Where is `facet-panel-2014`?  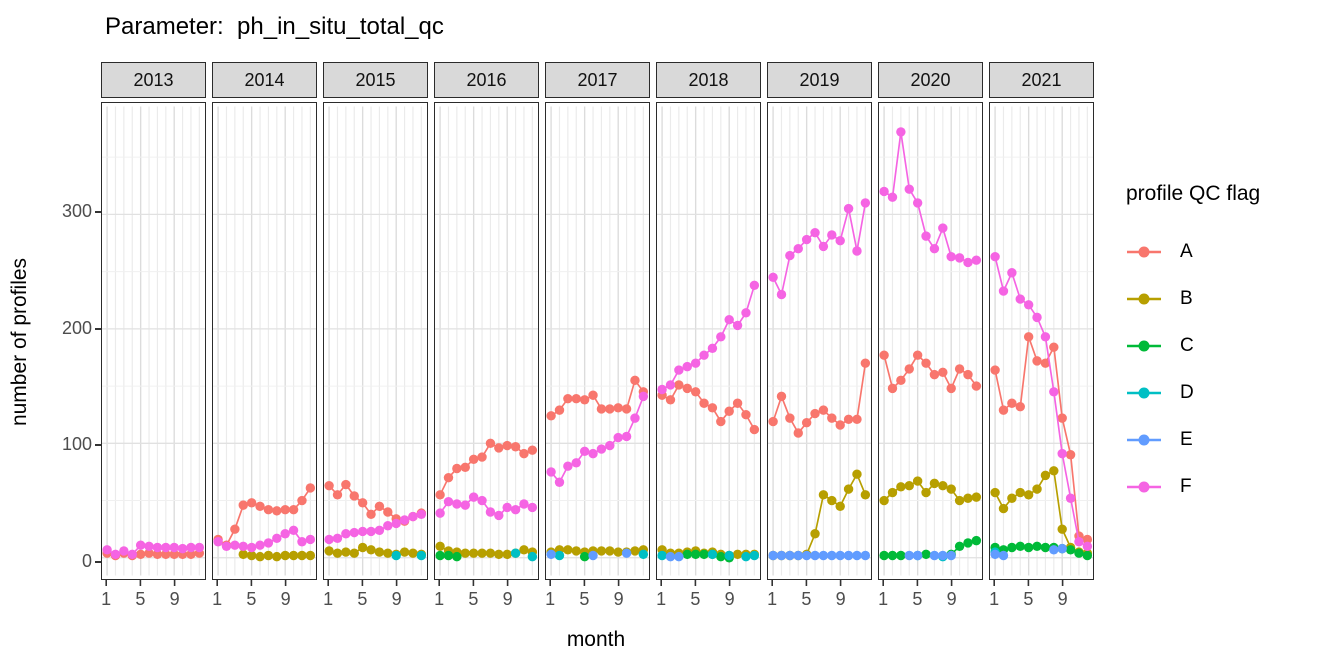 facet-panel-2014 is located at coordinates (264, 341).